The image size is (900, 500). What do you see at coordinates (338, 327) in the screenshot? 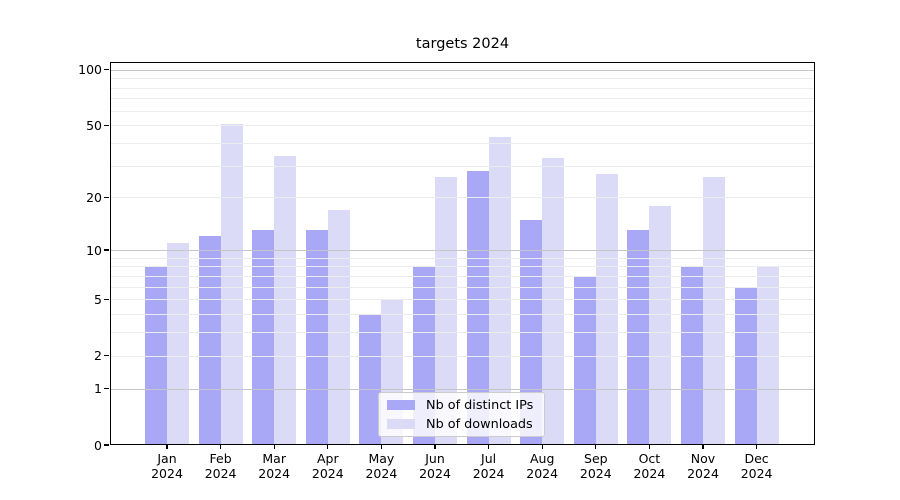
I see `bar-downloads-apr` at bounding box center [338, 327].